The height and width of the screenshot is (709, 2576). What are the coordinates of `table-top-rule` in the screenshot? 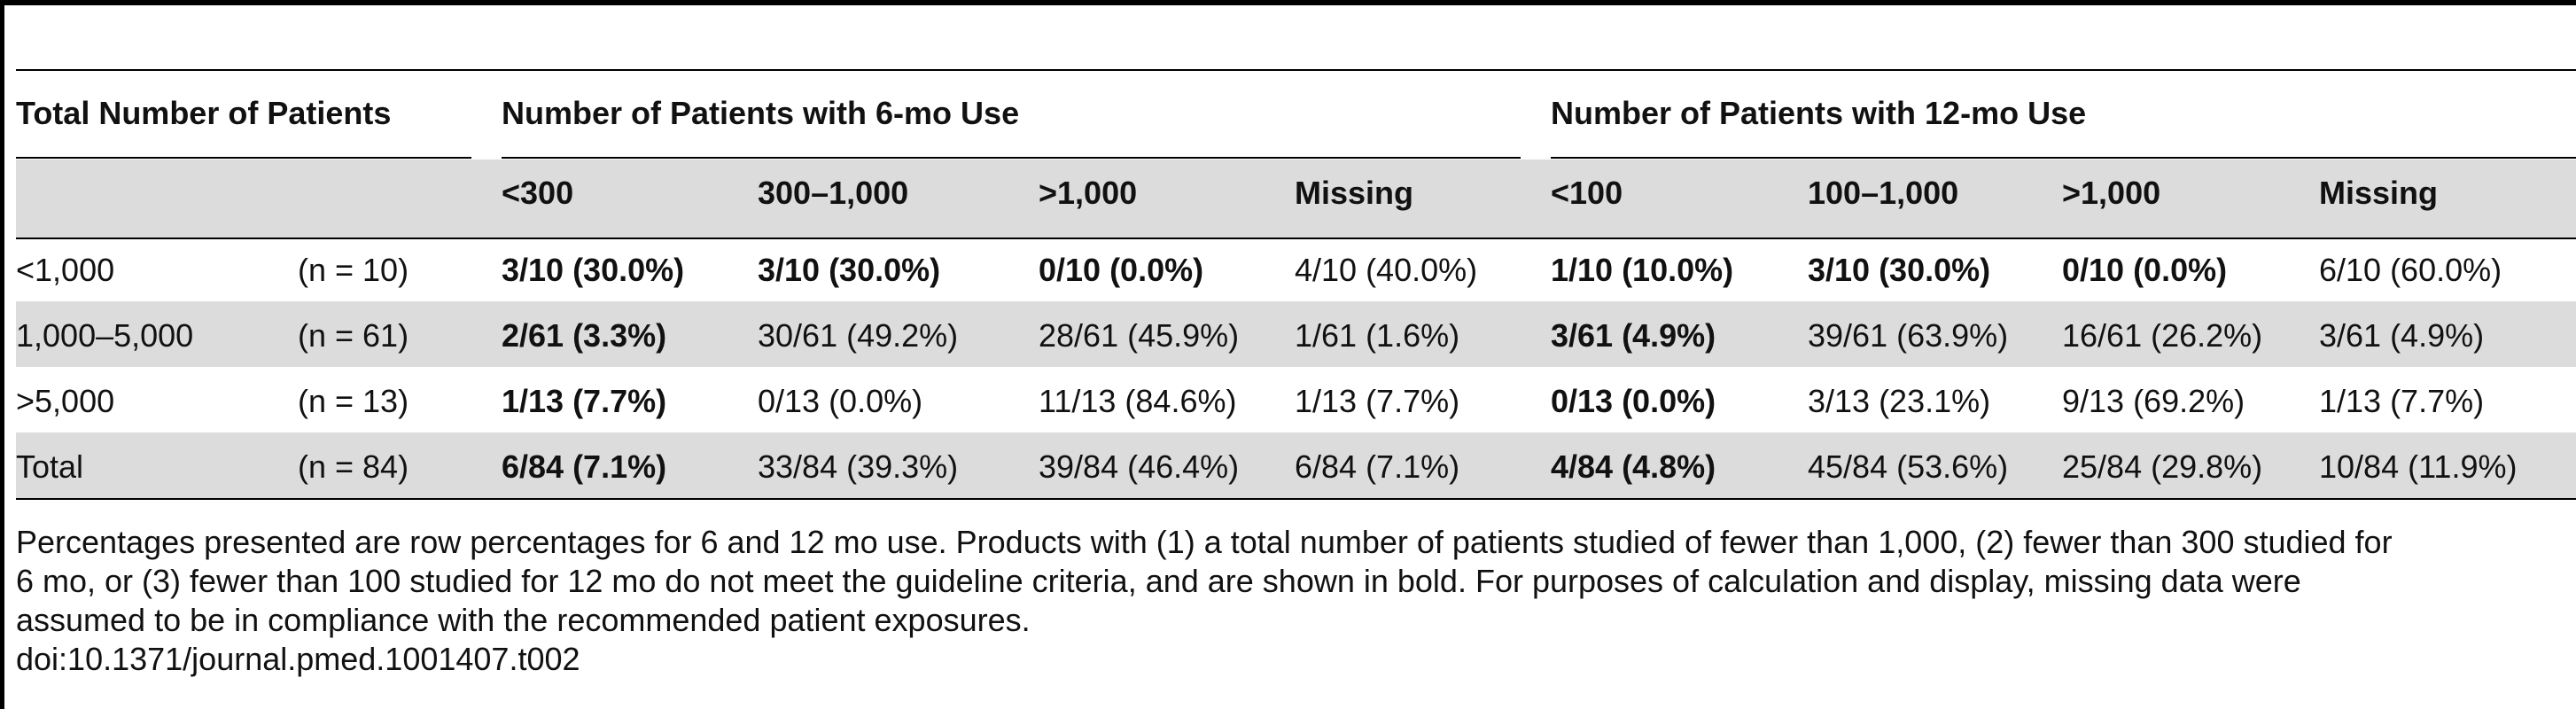 It's located at (1296, 70).